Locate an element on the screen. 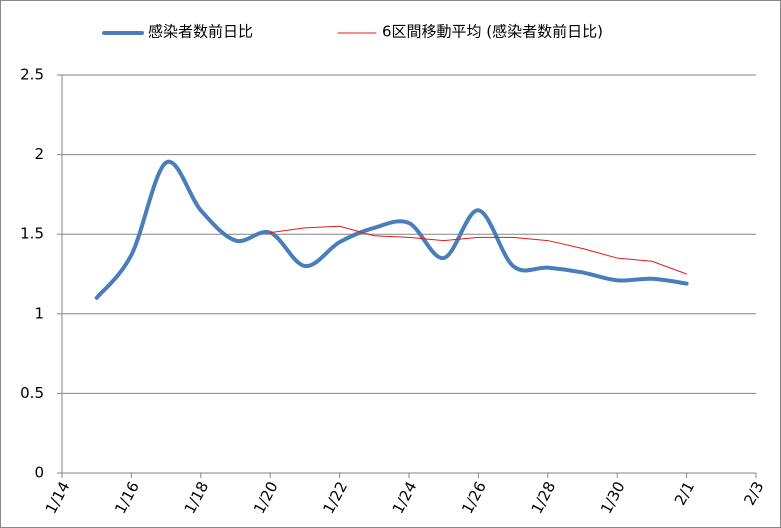 Image resolution: width=781 pixels, height=528 pixels. y-tick-label: 2.5 is located at coordinates (32, 75).